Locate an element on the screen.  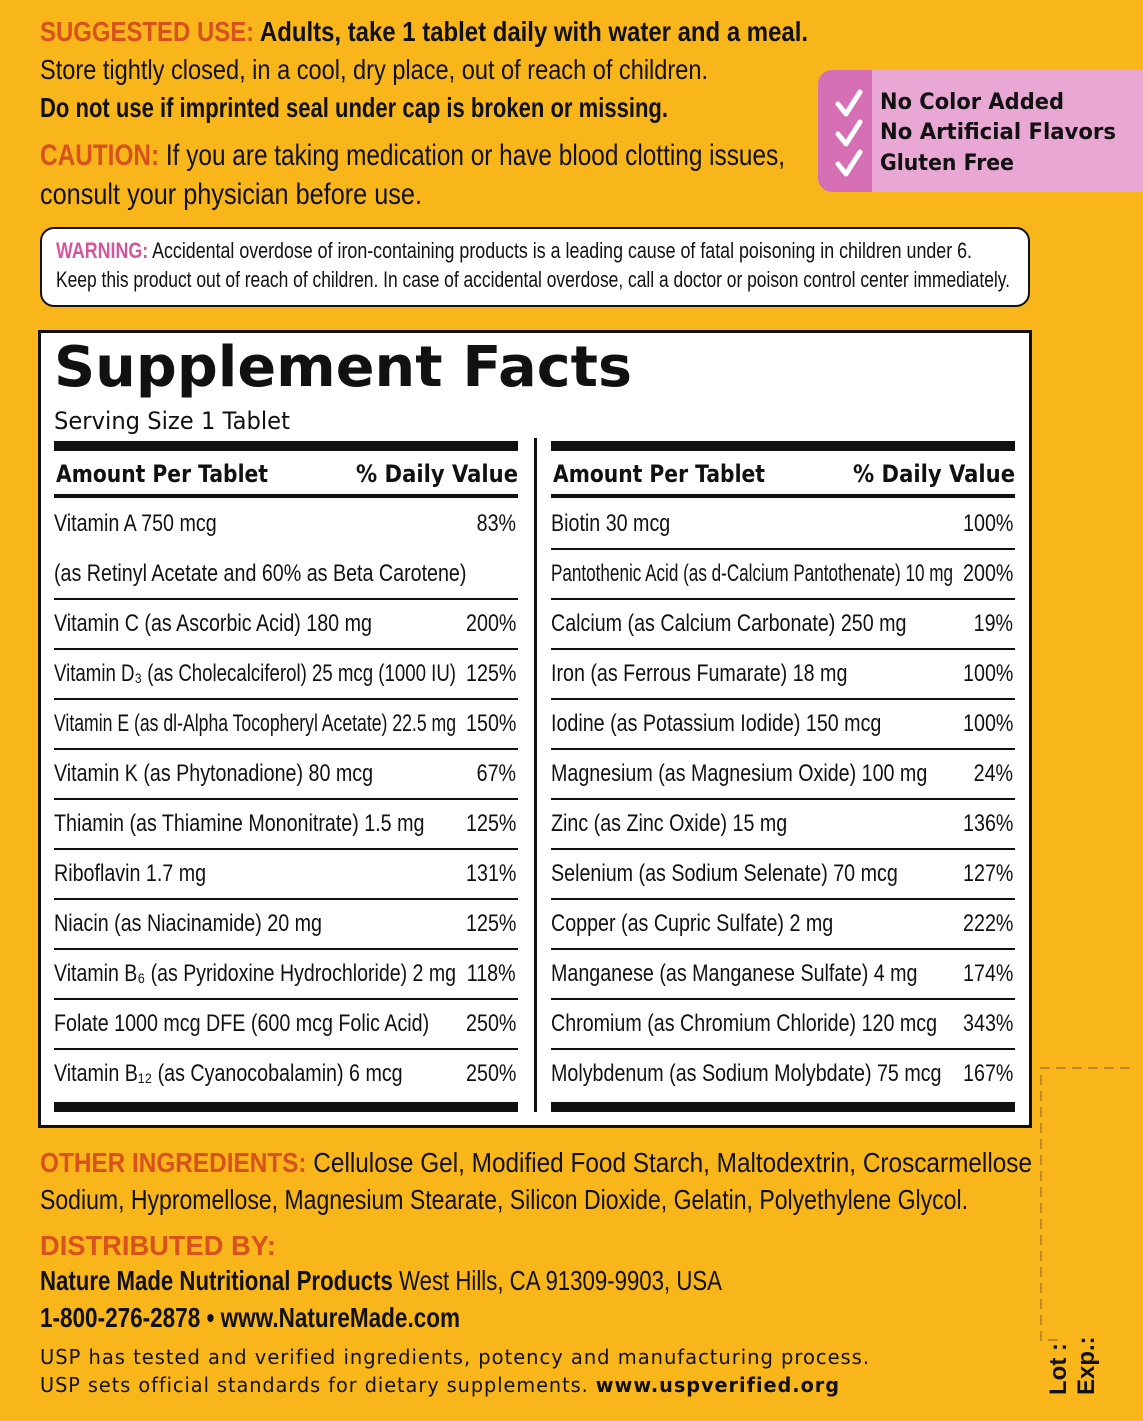
nutrient-name: Vitamin B₁₂ (as Cyanocobalamin) 6 mcg is located at coordinates (228, 1073).